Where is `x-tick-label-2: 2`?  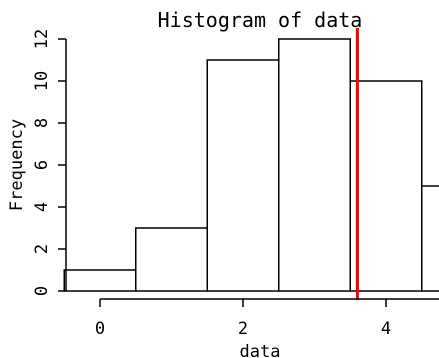 x-tick-label-2: 2 is located at coordinates (243, 329).